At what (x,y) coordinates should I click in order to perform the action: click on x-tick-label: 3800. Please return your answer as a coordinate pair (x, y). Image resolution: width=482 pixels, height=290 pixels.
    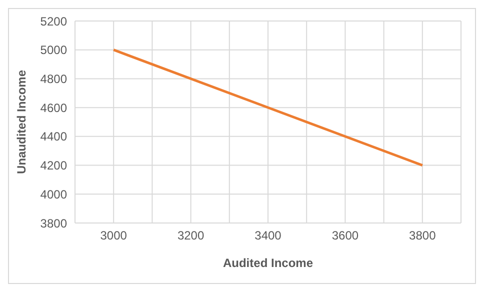
    Looking at the image, I should click on (422, 235).